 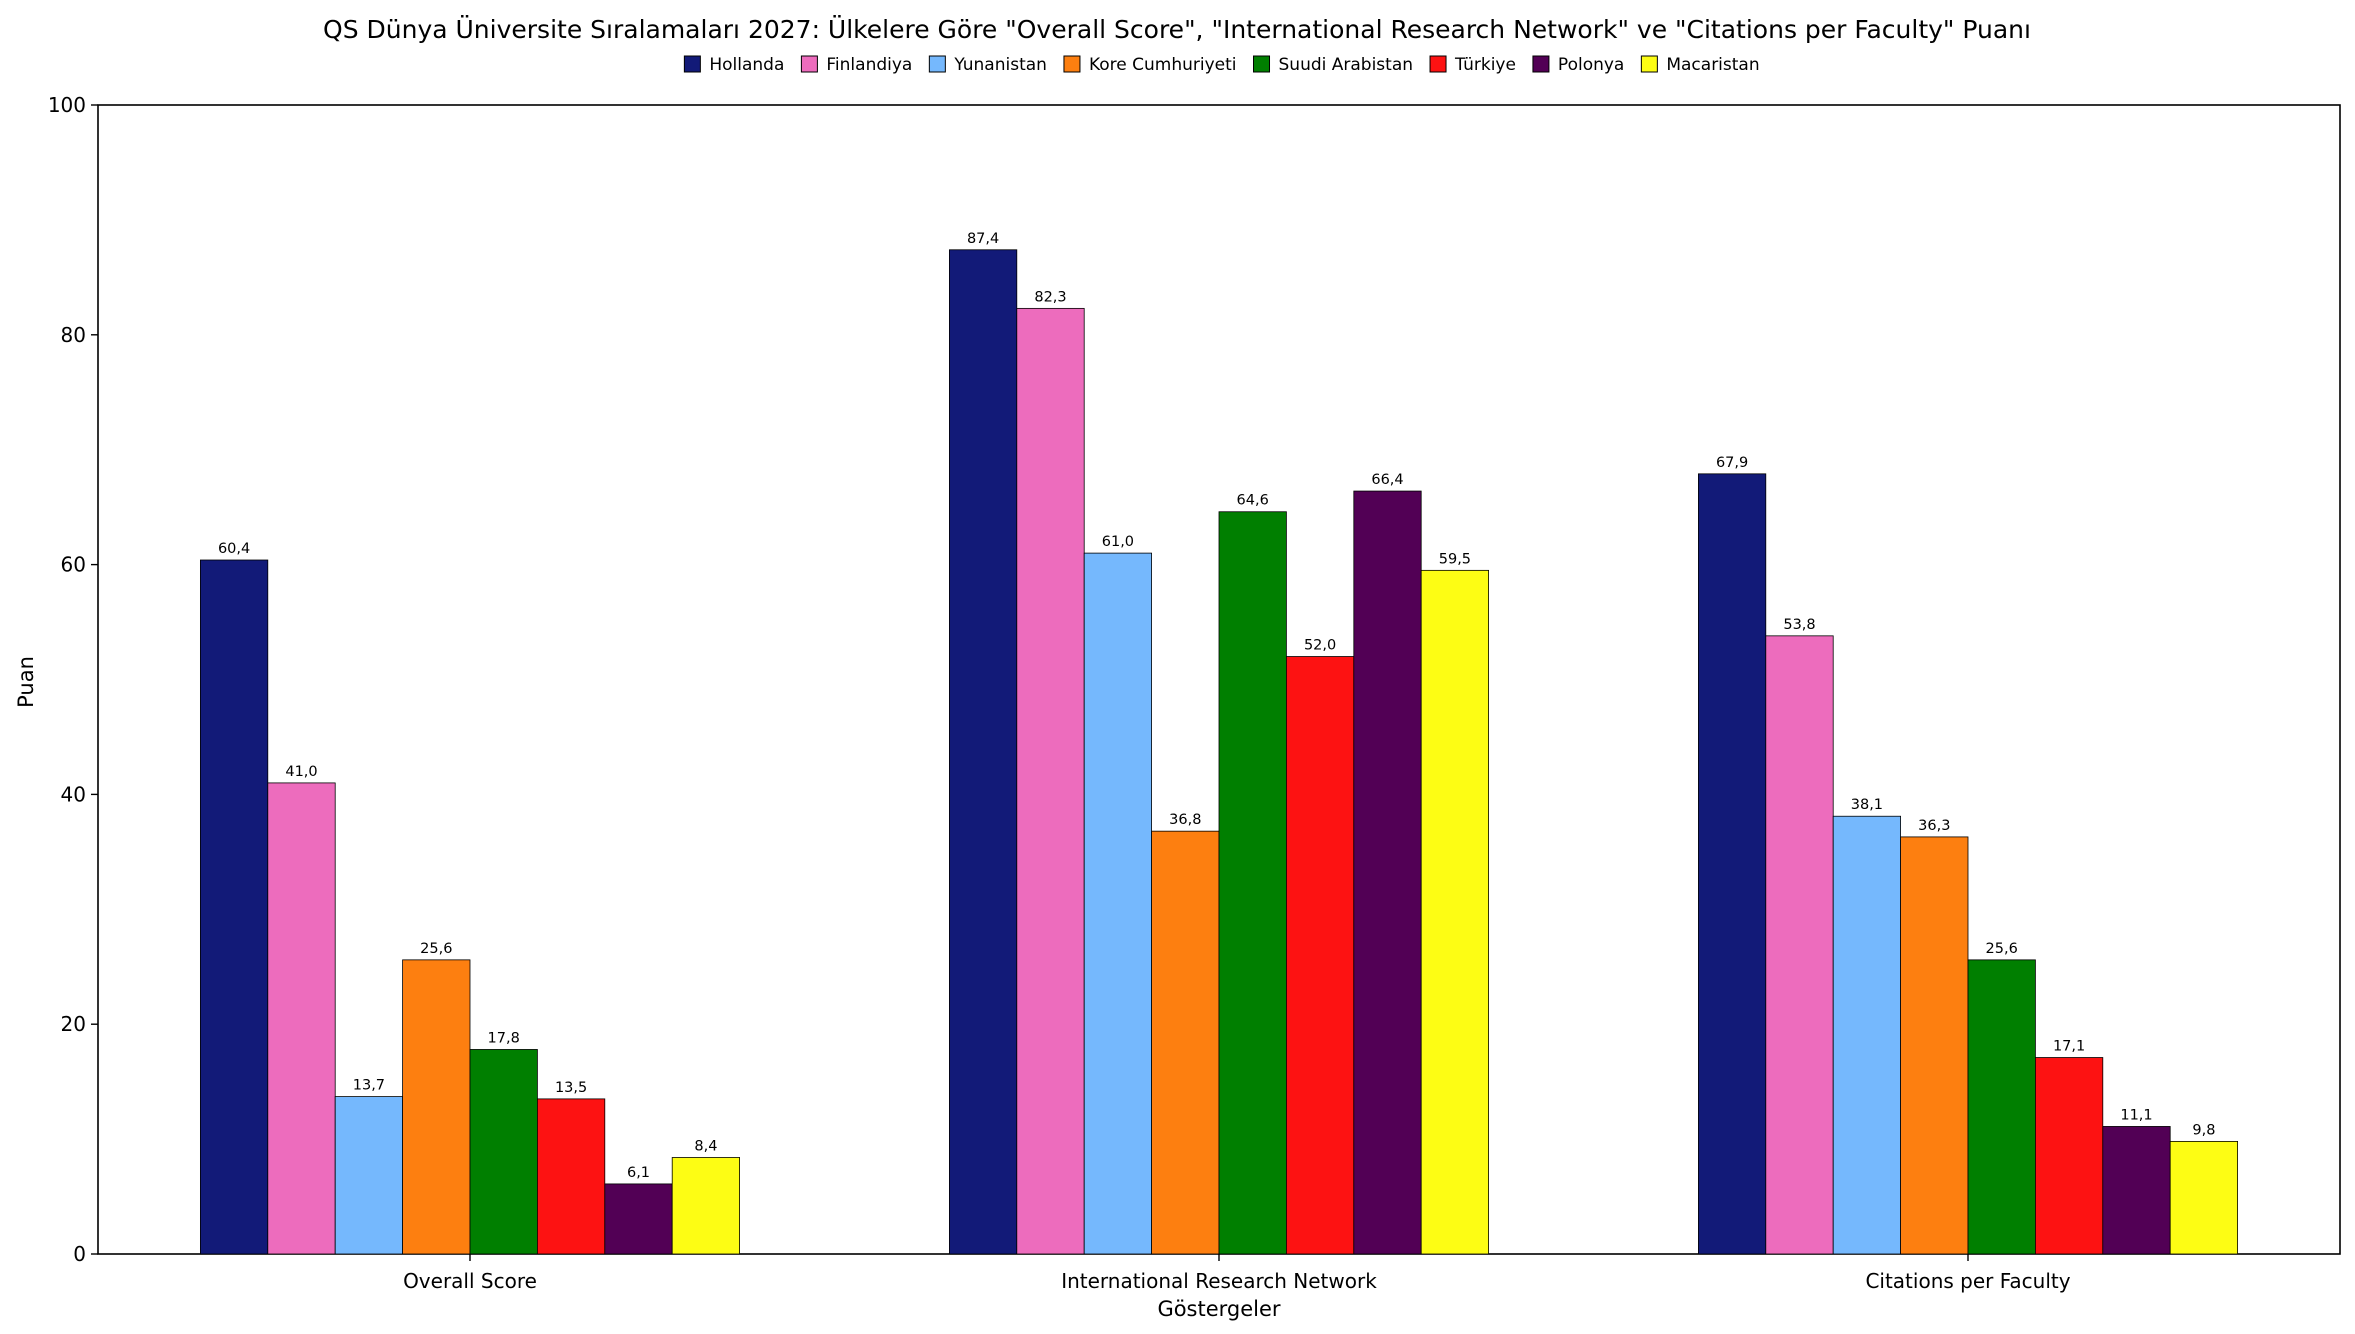 What do you see at coordinates (73, 335) in the screenshot?
I see `y-tick-label: 80` at bounding box center [73, 335].